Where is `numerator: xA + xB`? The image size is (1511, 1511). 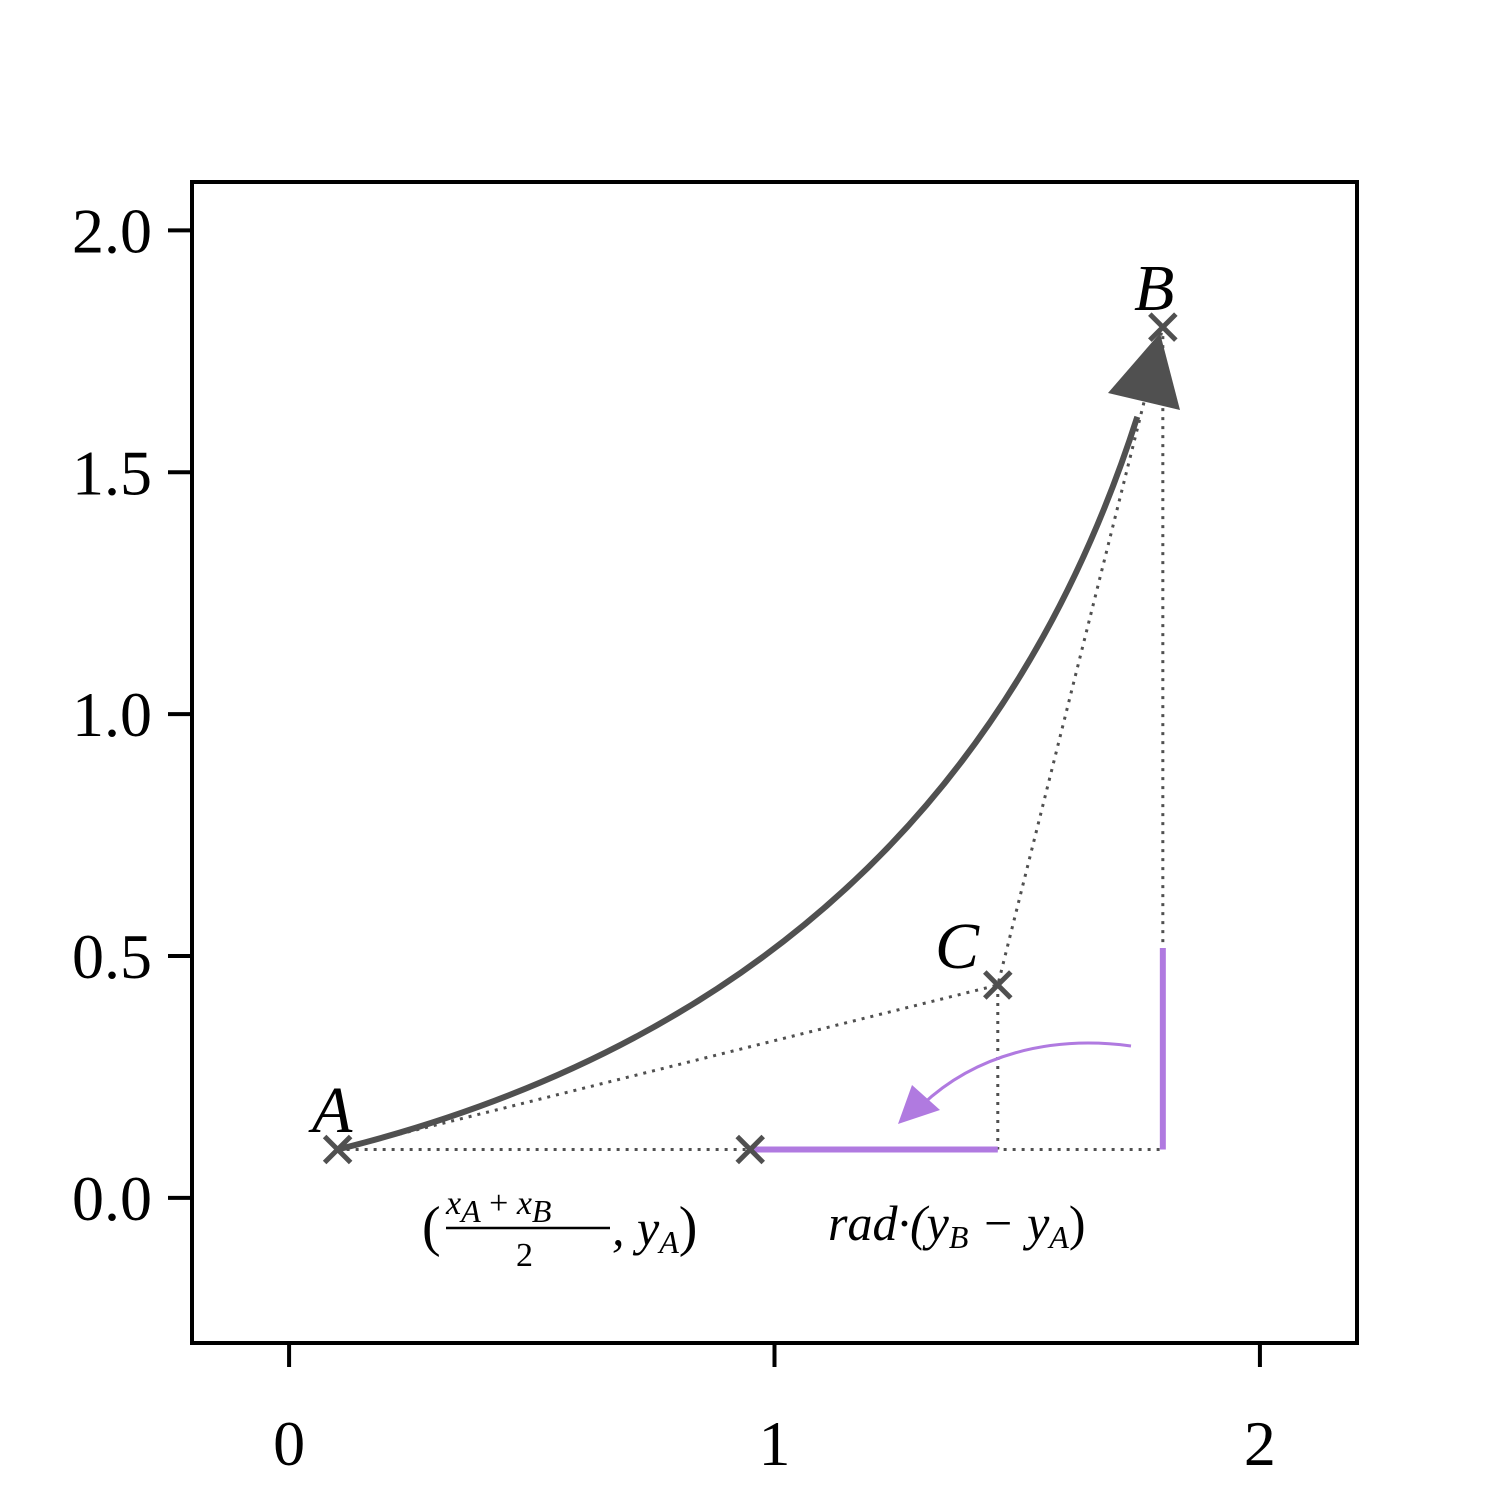 numerator: xA + xB is located at coordinates (498, 1207).